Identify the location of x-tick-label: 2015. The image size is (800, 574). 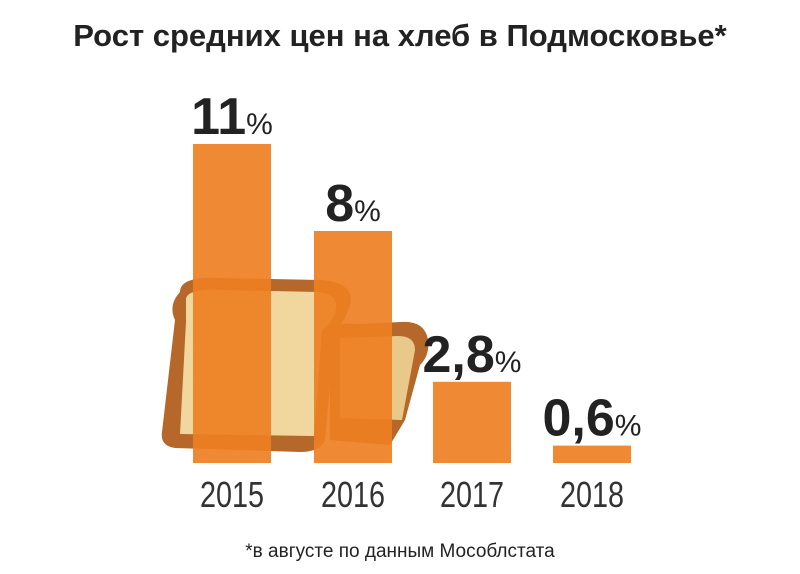
(232, 494).